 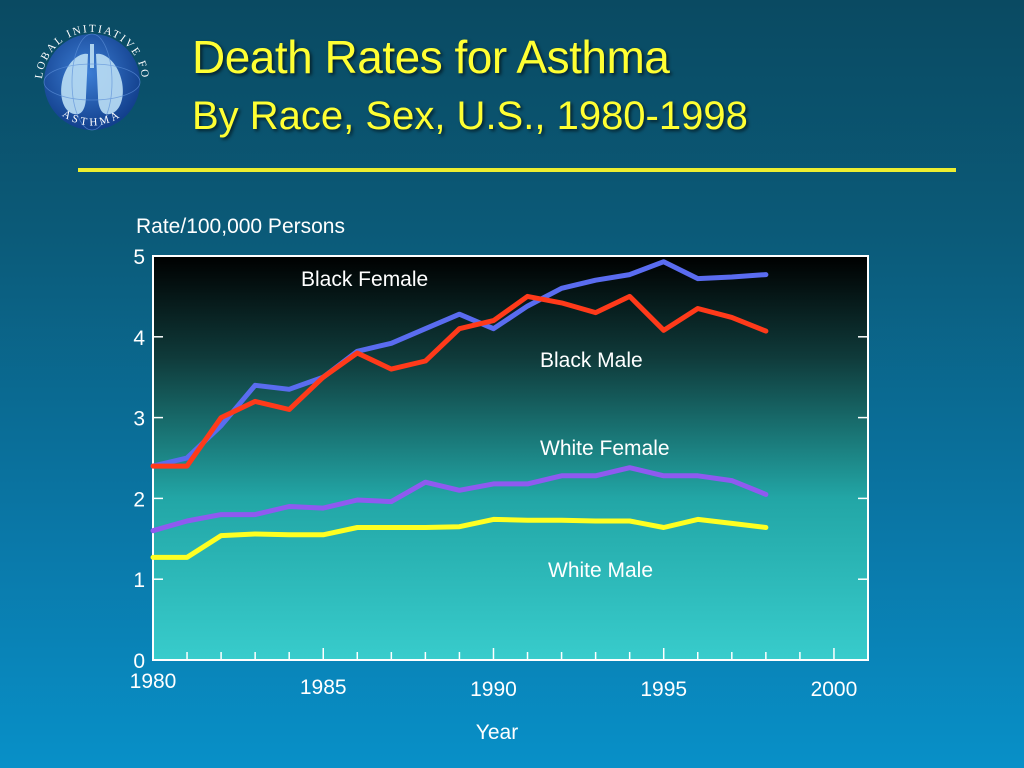 I want to click on series-line-white-male, so click(x=459, y=538).